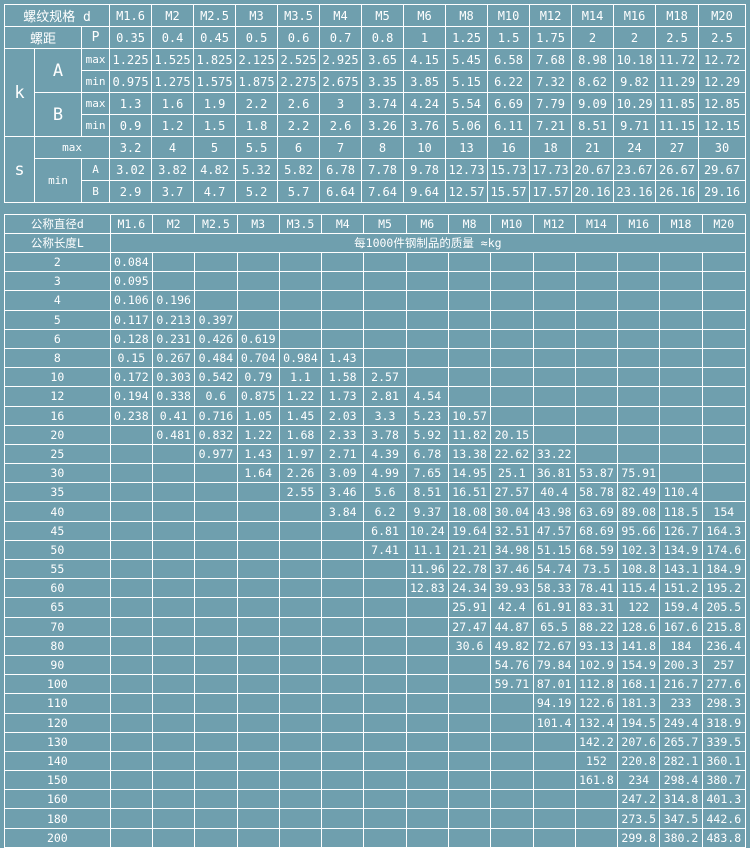  What do you see at coordinates (57, 722) in the screenshot?
I see `nominal-length-cell: 120` at bounding box center [57, 722].